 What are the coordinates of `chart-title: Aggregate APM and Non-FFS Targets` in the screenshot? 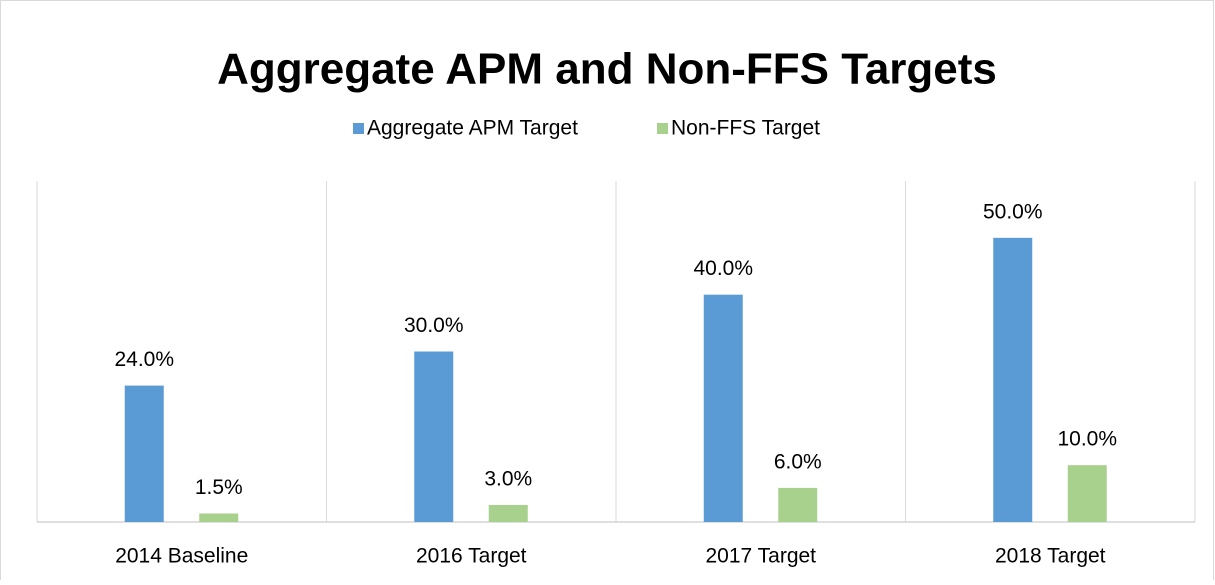 It's located at (607, 69).